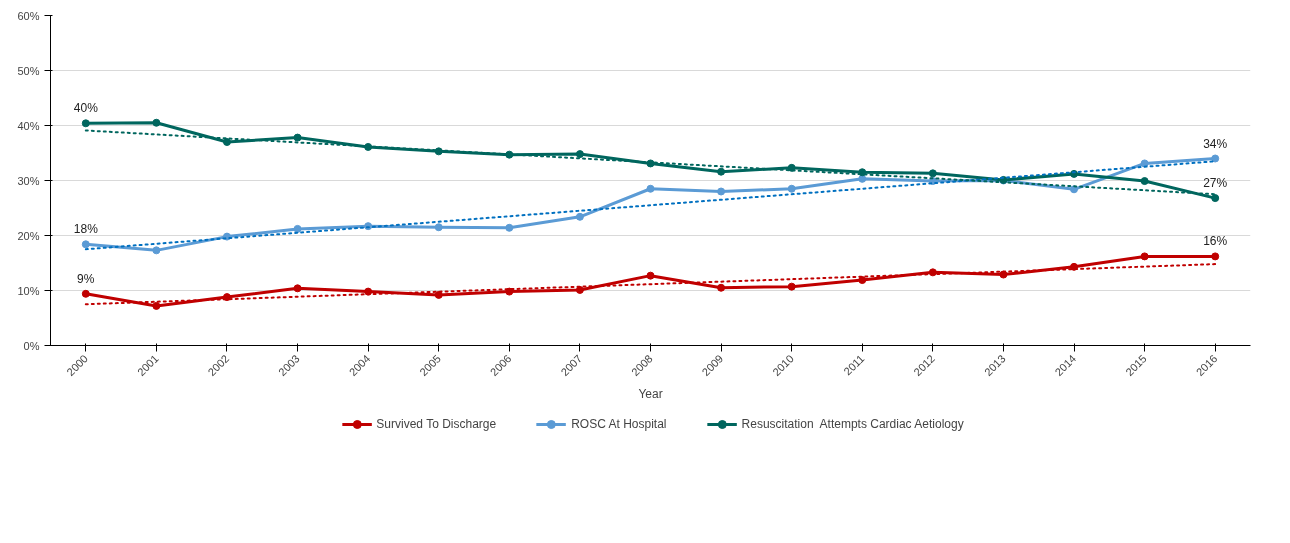 The height and width of the screenshot is (543, 1290). Describe the element at coordinates (1215, 183) in the screenshot. I see `data-label: 27%` at that location.